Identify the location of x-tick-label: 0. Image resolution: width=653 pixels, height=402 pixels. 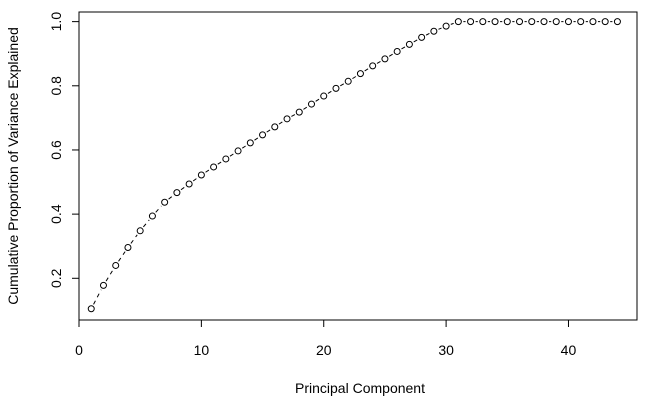
(79, 350).